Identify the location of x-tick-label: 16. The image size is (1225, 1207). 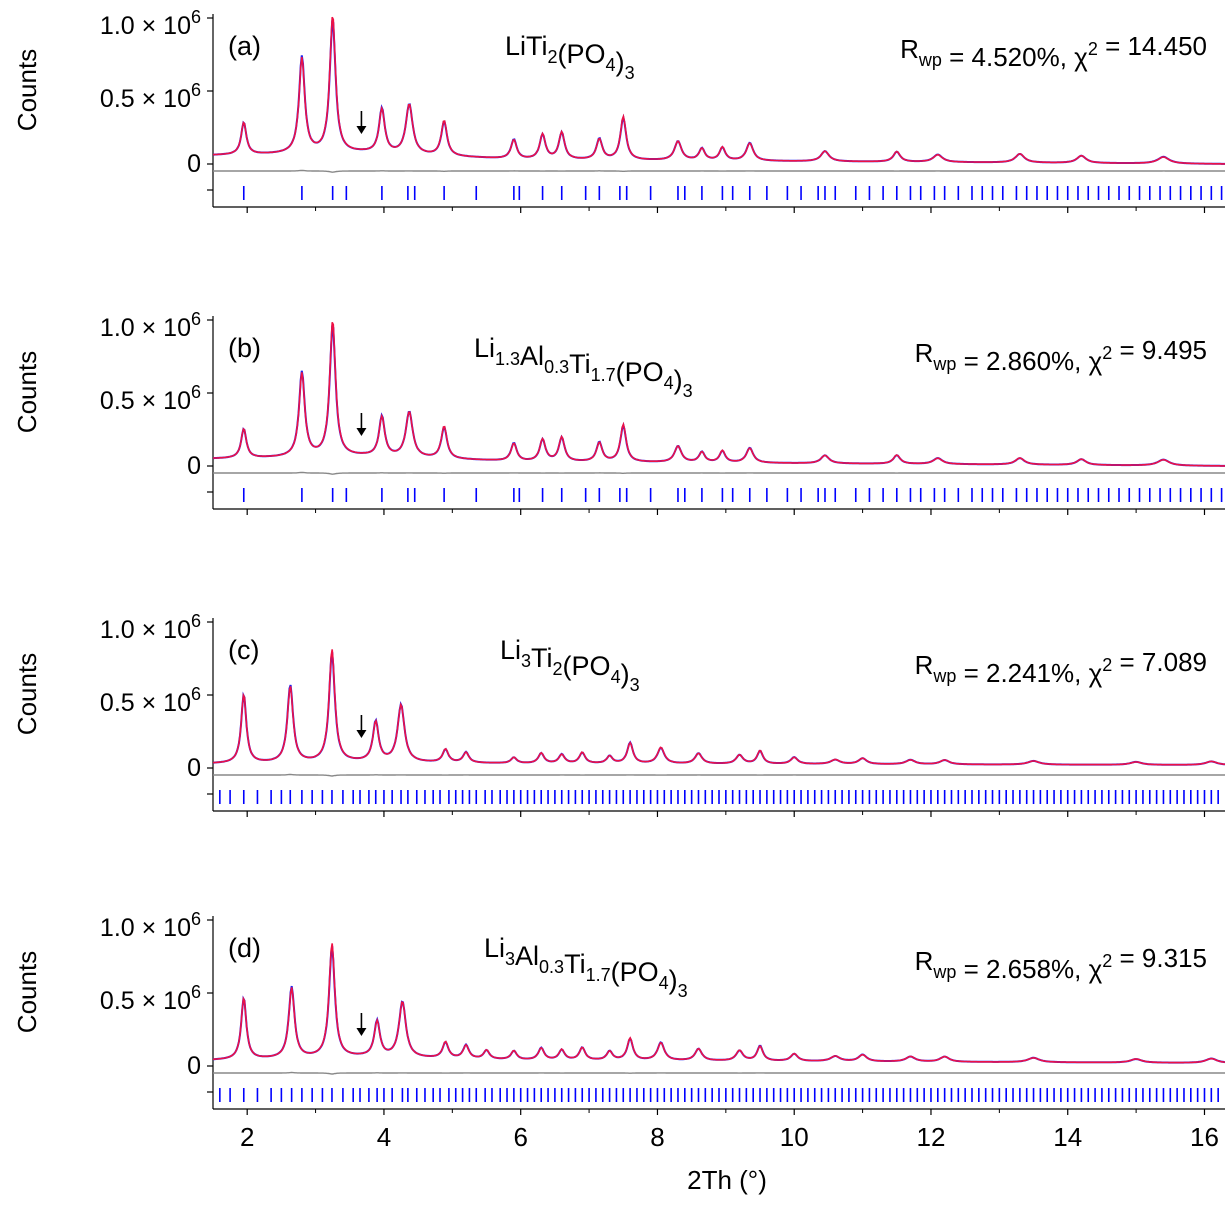
(1204, 1137).